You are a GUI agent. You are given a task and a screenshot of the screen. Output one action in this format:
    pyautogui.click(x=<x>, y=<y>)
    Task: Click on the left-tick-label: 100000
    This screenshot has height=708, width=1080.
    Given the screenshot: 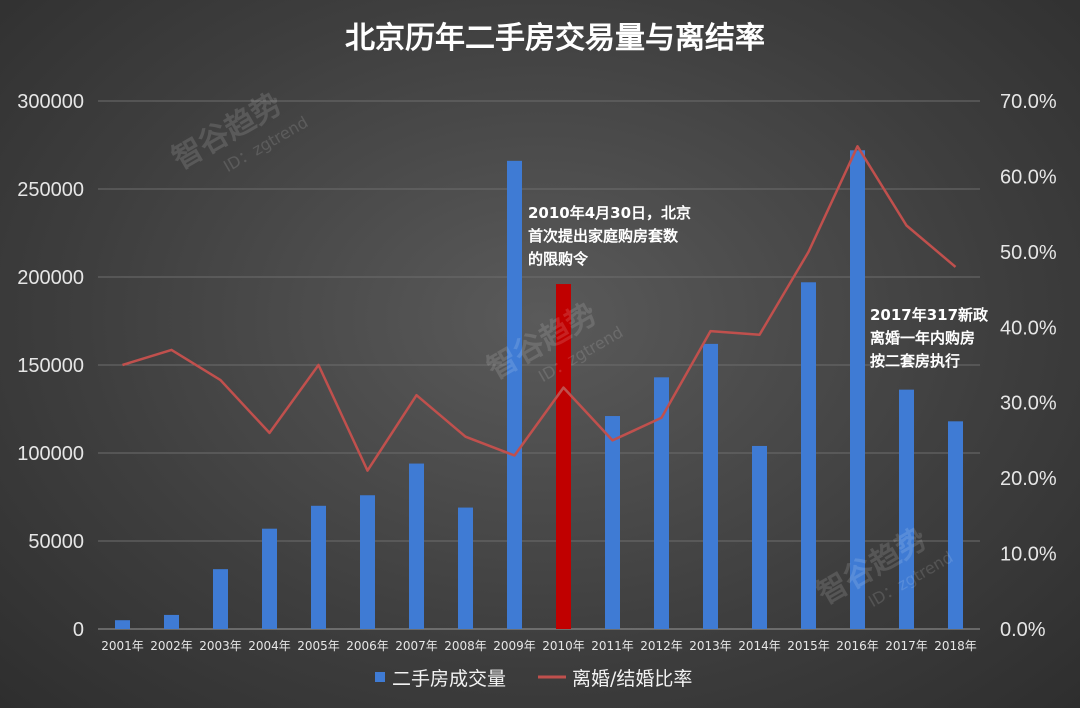 What is the action you would take?
    pyautogui.click(x=50, y=454)
    